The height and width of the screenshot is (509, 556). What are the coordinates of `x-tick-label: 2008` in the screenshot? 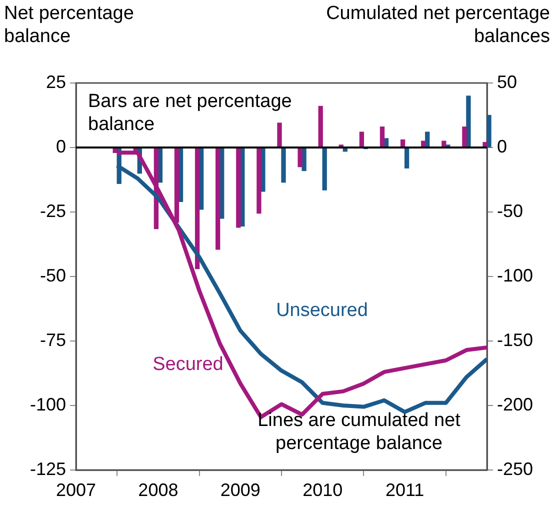 It's located at (158, 490).